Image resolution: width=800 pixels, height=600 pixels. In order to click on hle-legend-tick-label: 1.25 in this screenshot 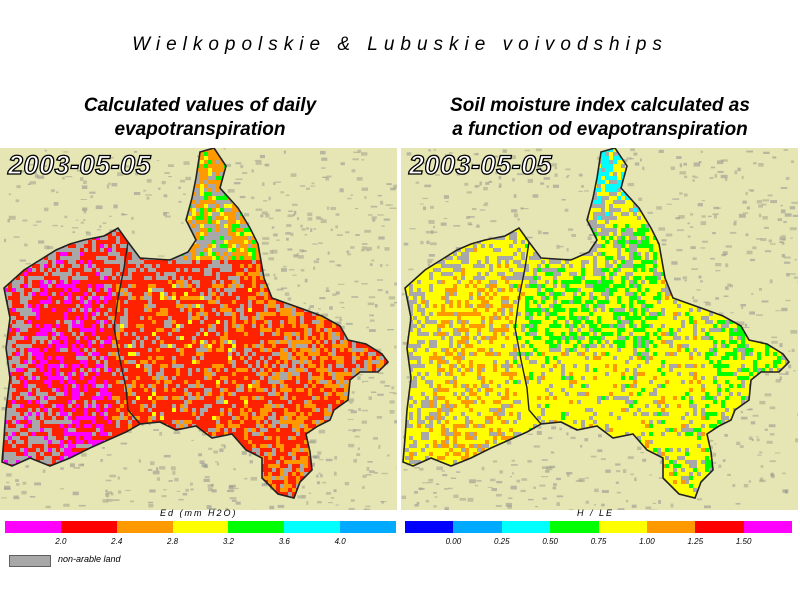, I will do `click(695, 541)`.